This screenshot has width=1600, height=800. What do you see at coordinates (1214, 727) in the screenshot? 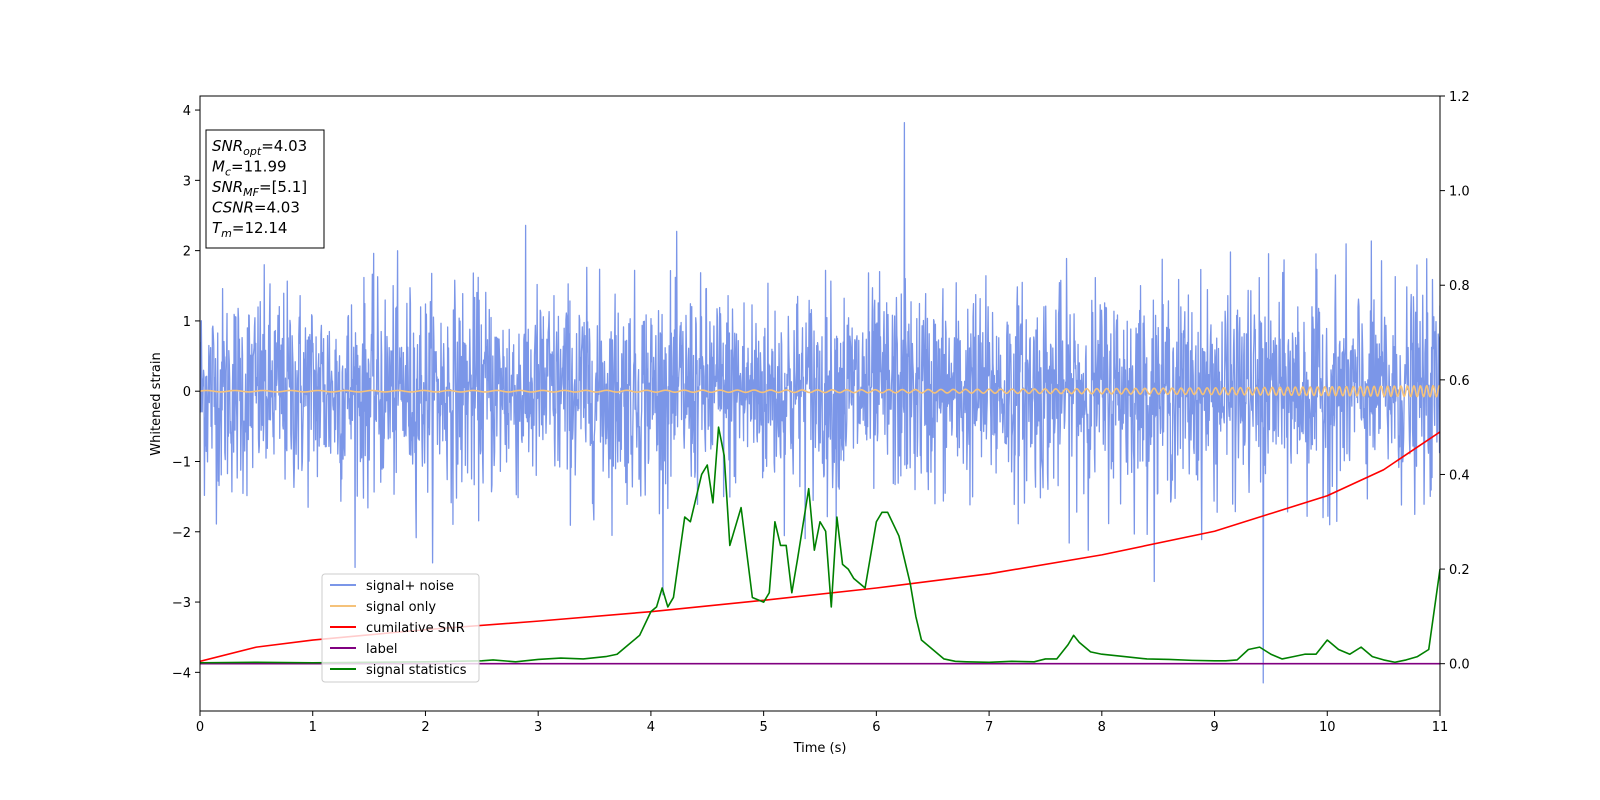
I see `x-tick-label: 9` at bounding box center [1214, 727].